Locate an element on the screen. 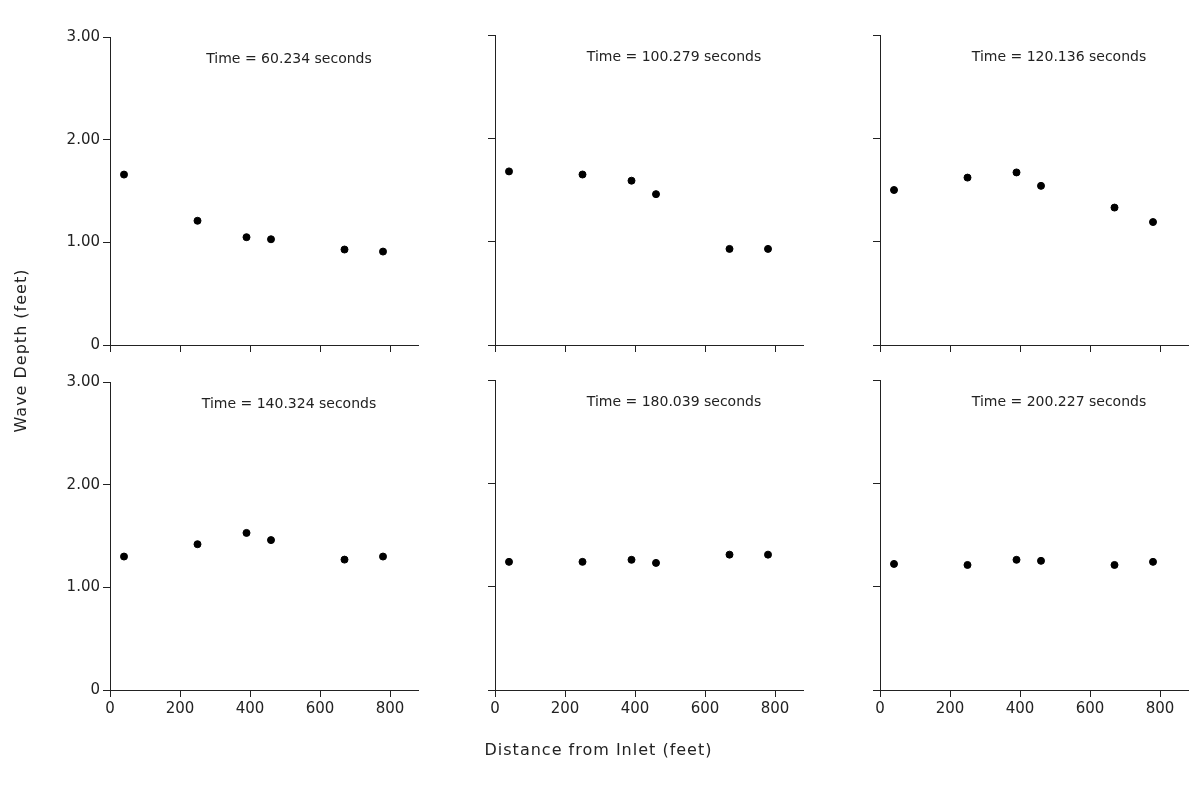 Image resolution: width=1197 pixels, height=790 pixels. text: Time = 100.279 seconds is located at coordinates (673, 55).